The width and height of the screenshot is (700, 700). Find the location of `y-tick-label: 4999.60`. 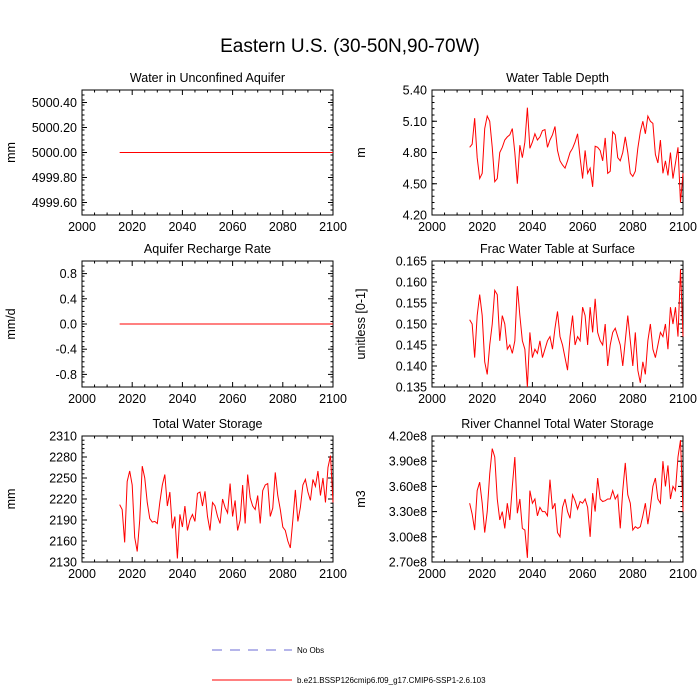

y-tick-label: 4999.60 is located at coordinates (54, 203).